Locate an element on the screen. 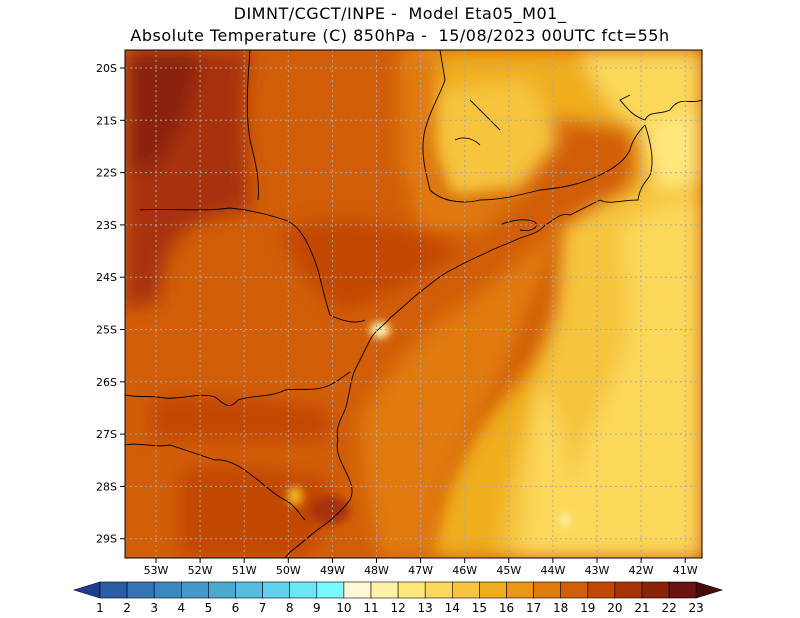 The height and width of the screenshot is (618, 800). lon-label: 45W is located at coordinates (508, 570).